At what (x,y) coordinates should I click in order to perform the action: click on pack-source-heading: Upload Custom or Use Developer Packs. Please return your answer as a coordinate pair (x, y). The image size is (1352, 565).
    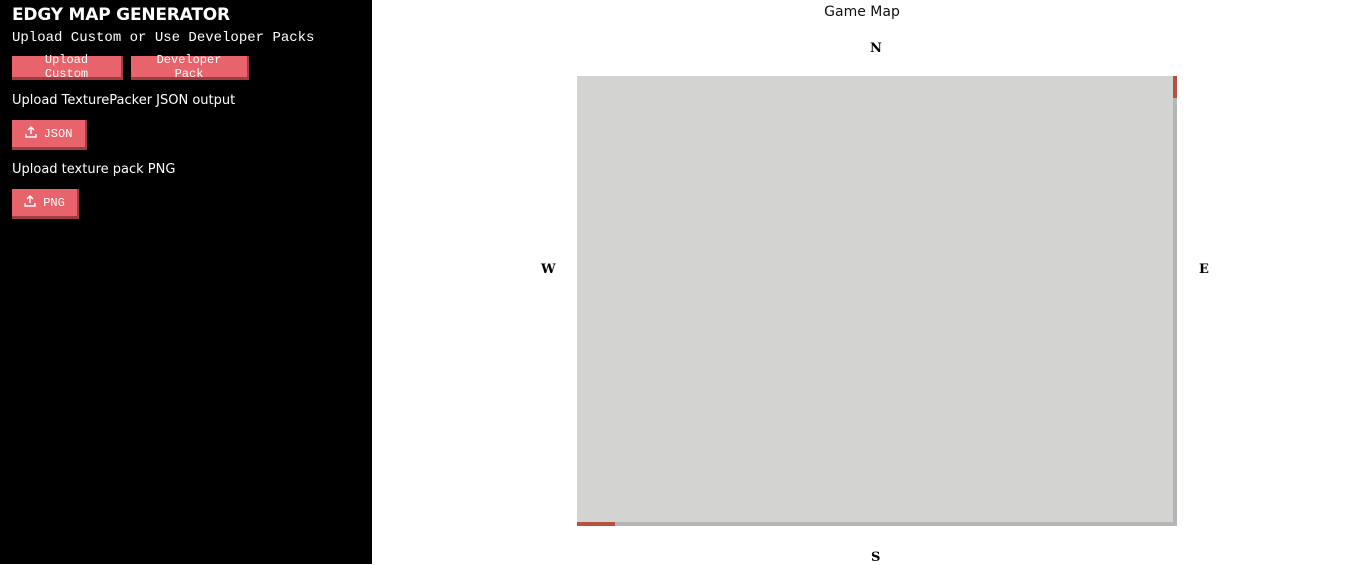
    Looking at the image, I should click on (163, 38).